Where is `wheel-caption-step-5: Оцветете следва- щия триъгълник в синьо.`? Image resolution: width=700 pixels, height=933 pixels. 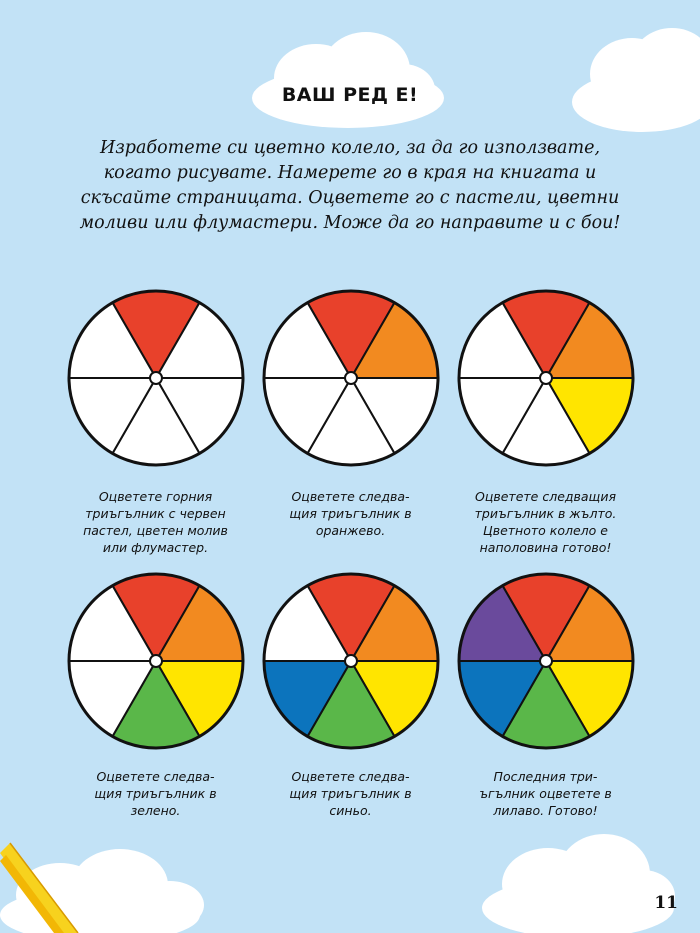 wheel-caption-step-5: Оцветете следва- щия триъгълник в синьо. is located at coordinates (350, 793).